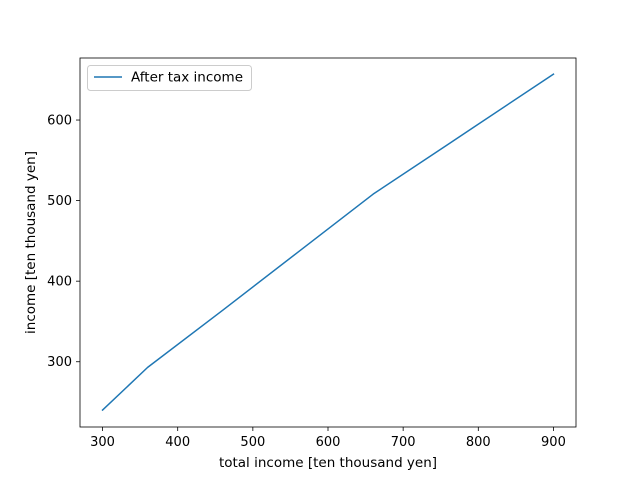 The height and width of the screenshot is (480, 640). Describe the element at coordinates (553, 442) in the screenshot. I see `x-tick-label: 900` at that location.